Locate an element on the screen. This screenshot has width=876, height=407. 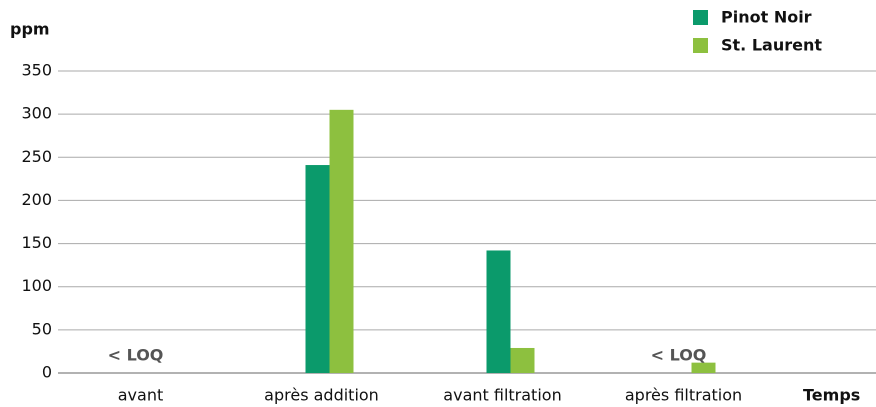
y-tick-label: 50 is located at coordinates (42, 328).